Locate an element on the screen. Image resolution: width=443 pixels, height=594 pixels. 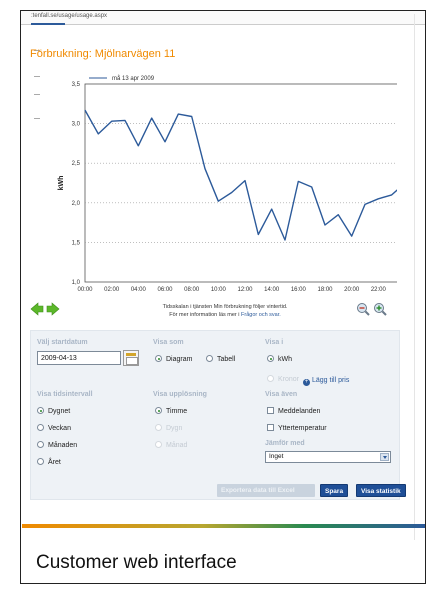
save-button: Spara is located at coordinates (334, 490).